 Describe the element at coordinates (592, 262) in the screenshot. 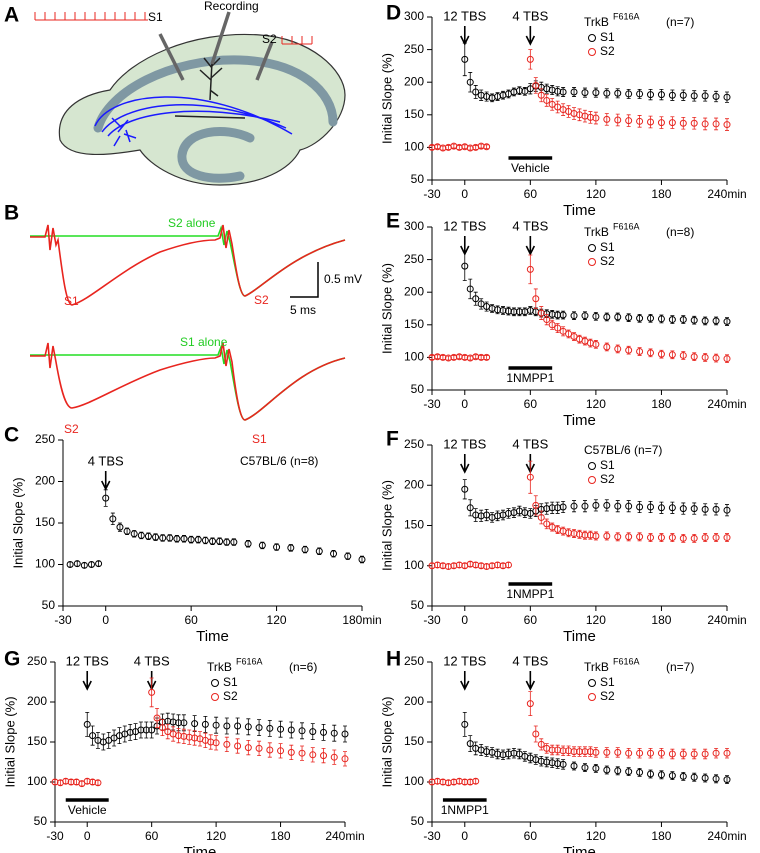

I see `legend-marker` at that location.